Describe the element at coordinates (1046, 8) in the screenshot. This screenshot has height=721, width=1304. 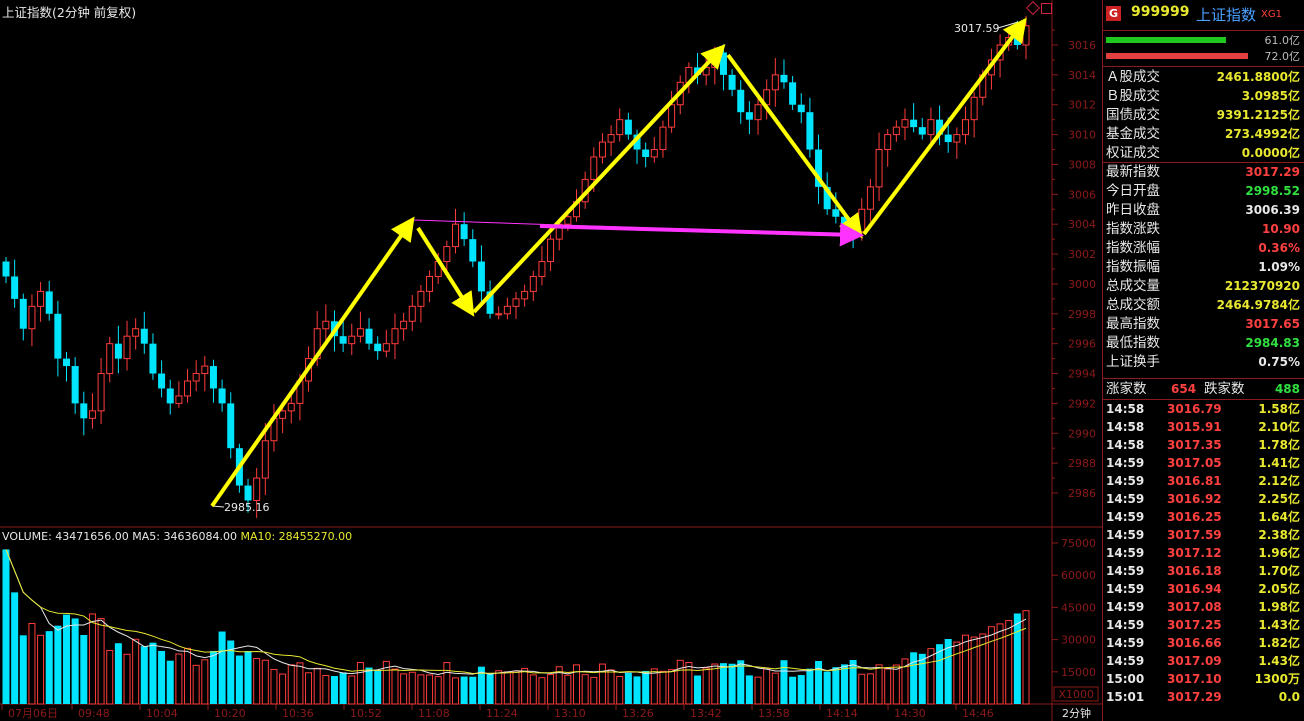
I see `toggle-icon` at that location.